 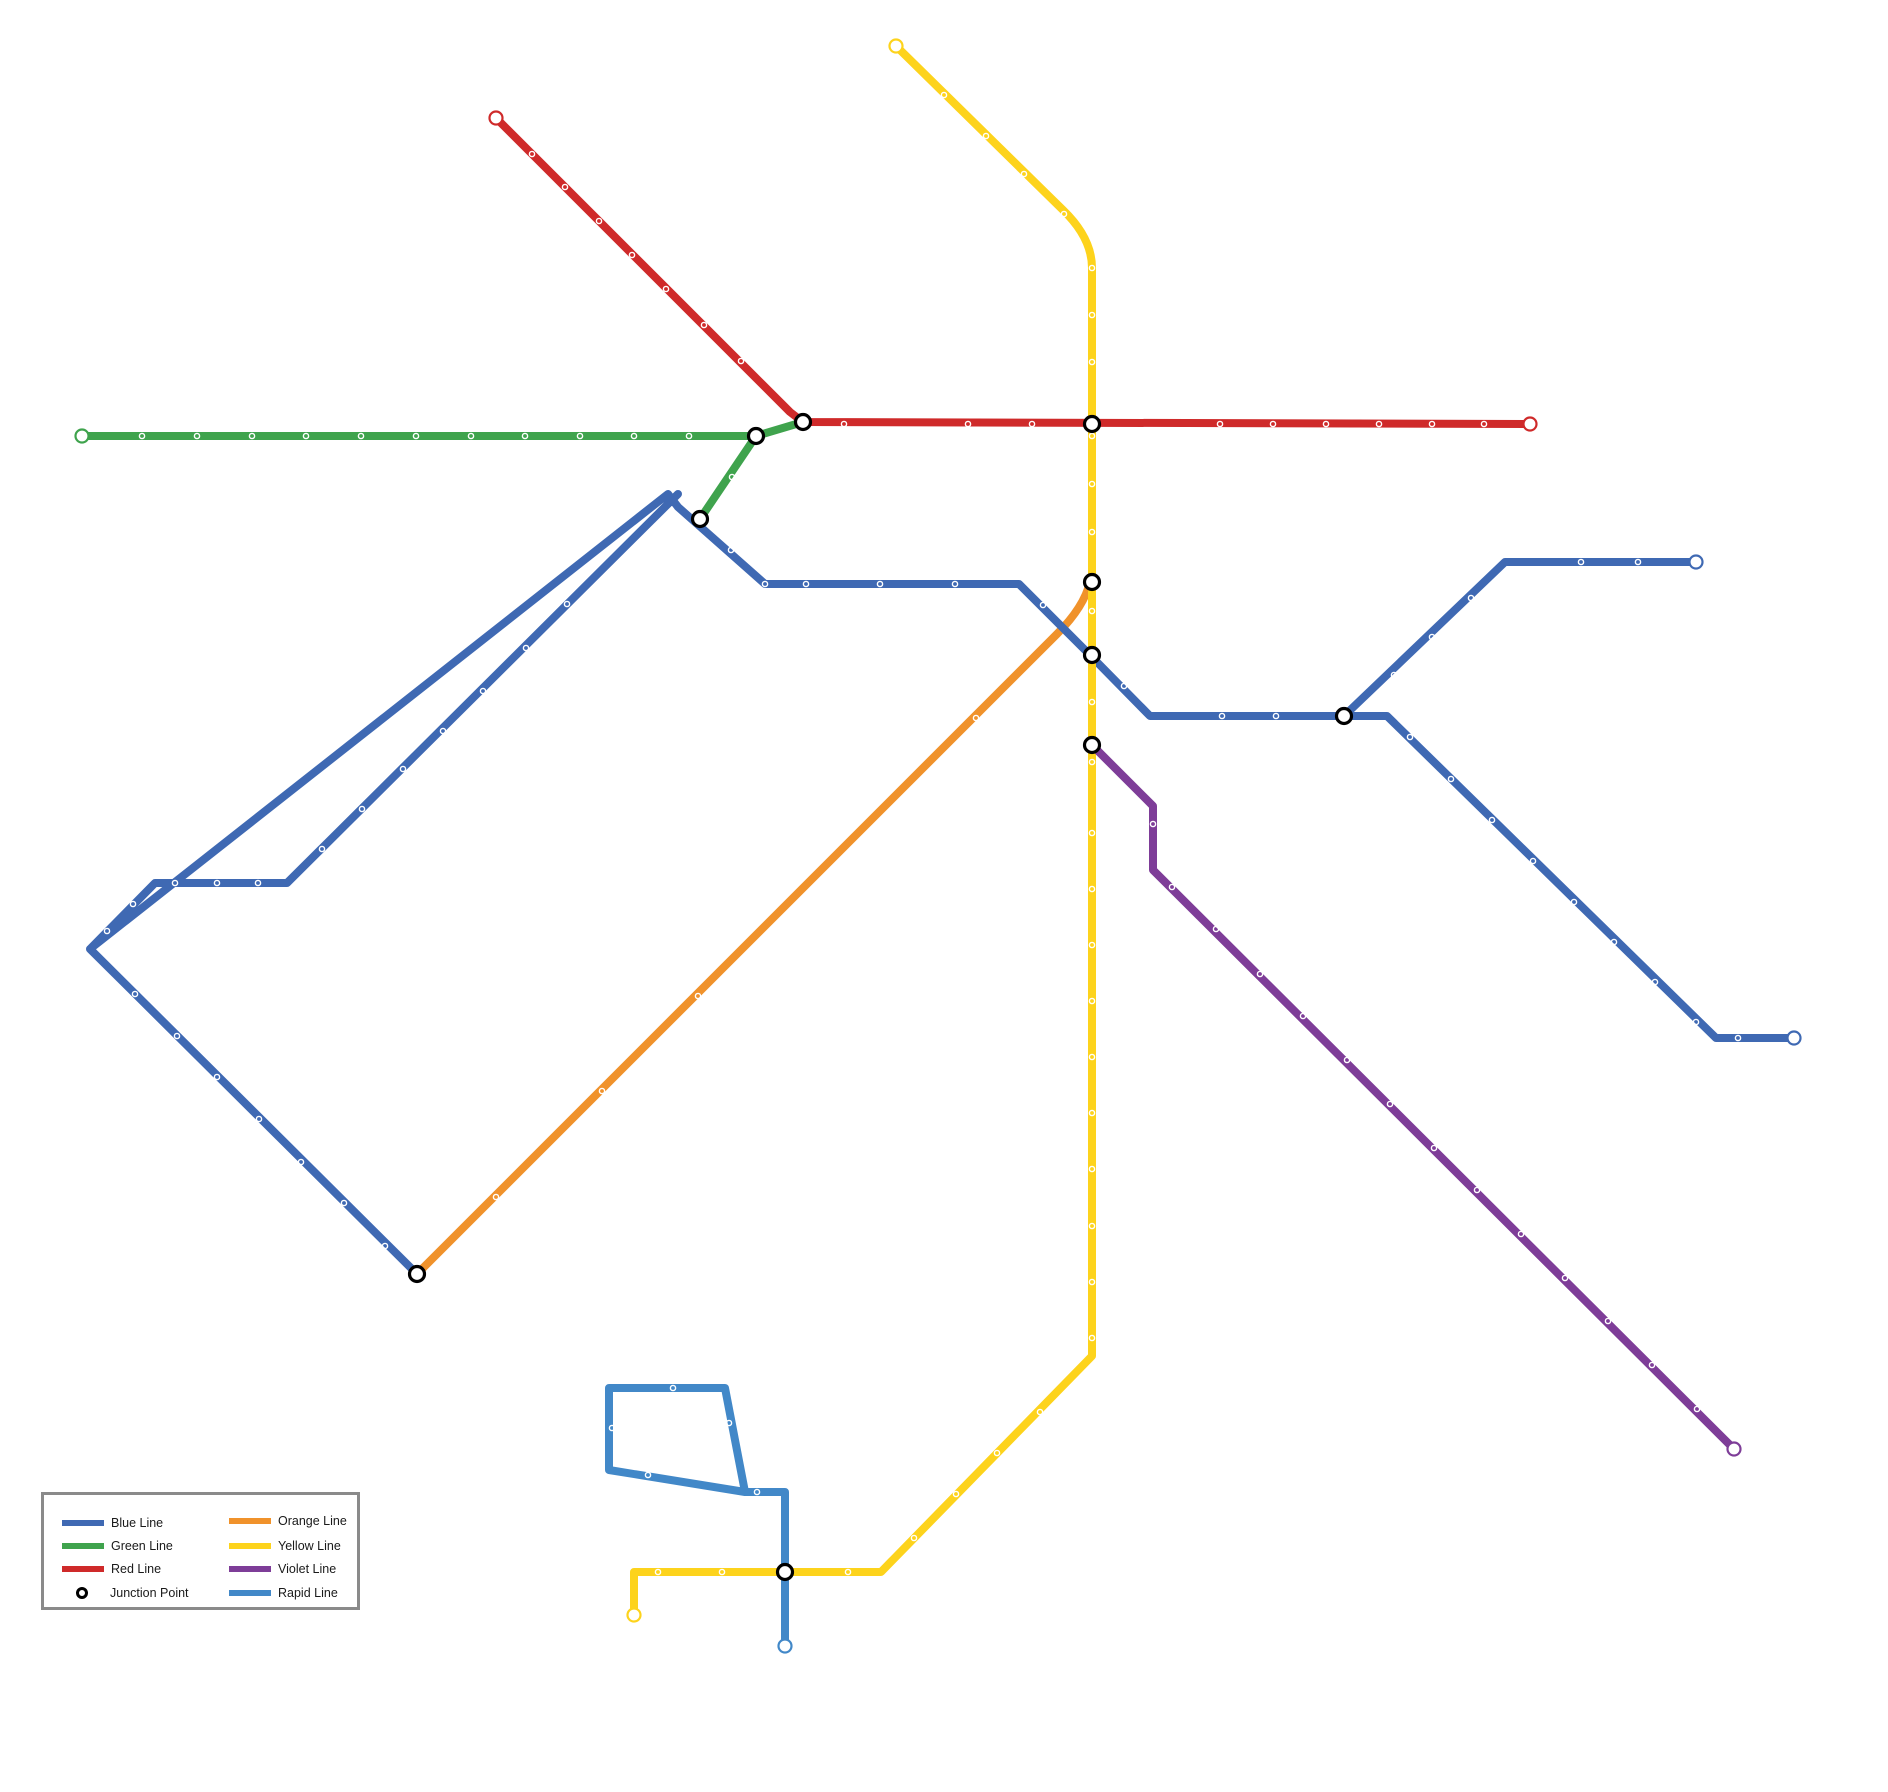 What do you see at coordinates (1734, 1449) in the screenshot?
I see `violet-line-terminus` at bounding box center [1734, 1449].